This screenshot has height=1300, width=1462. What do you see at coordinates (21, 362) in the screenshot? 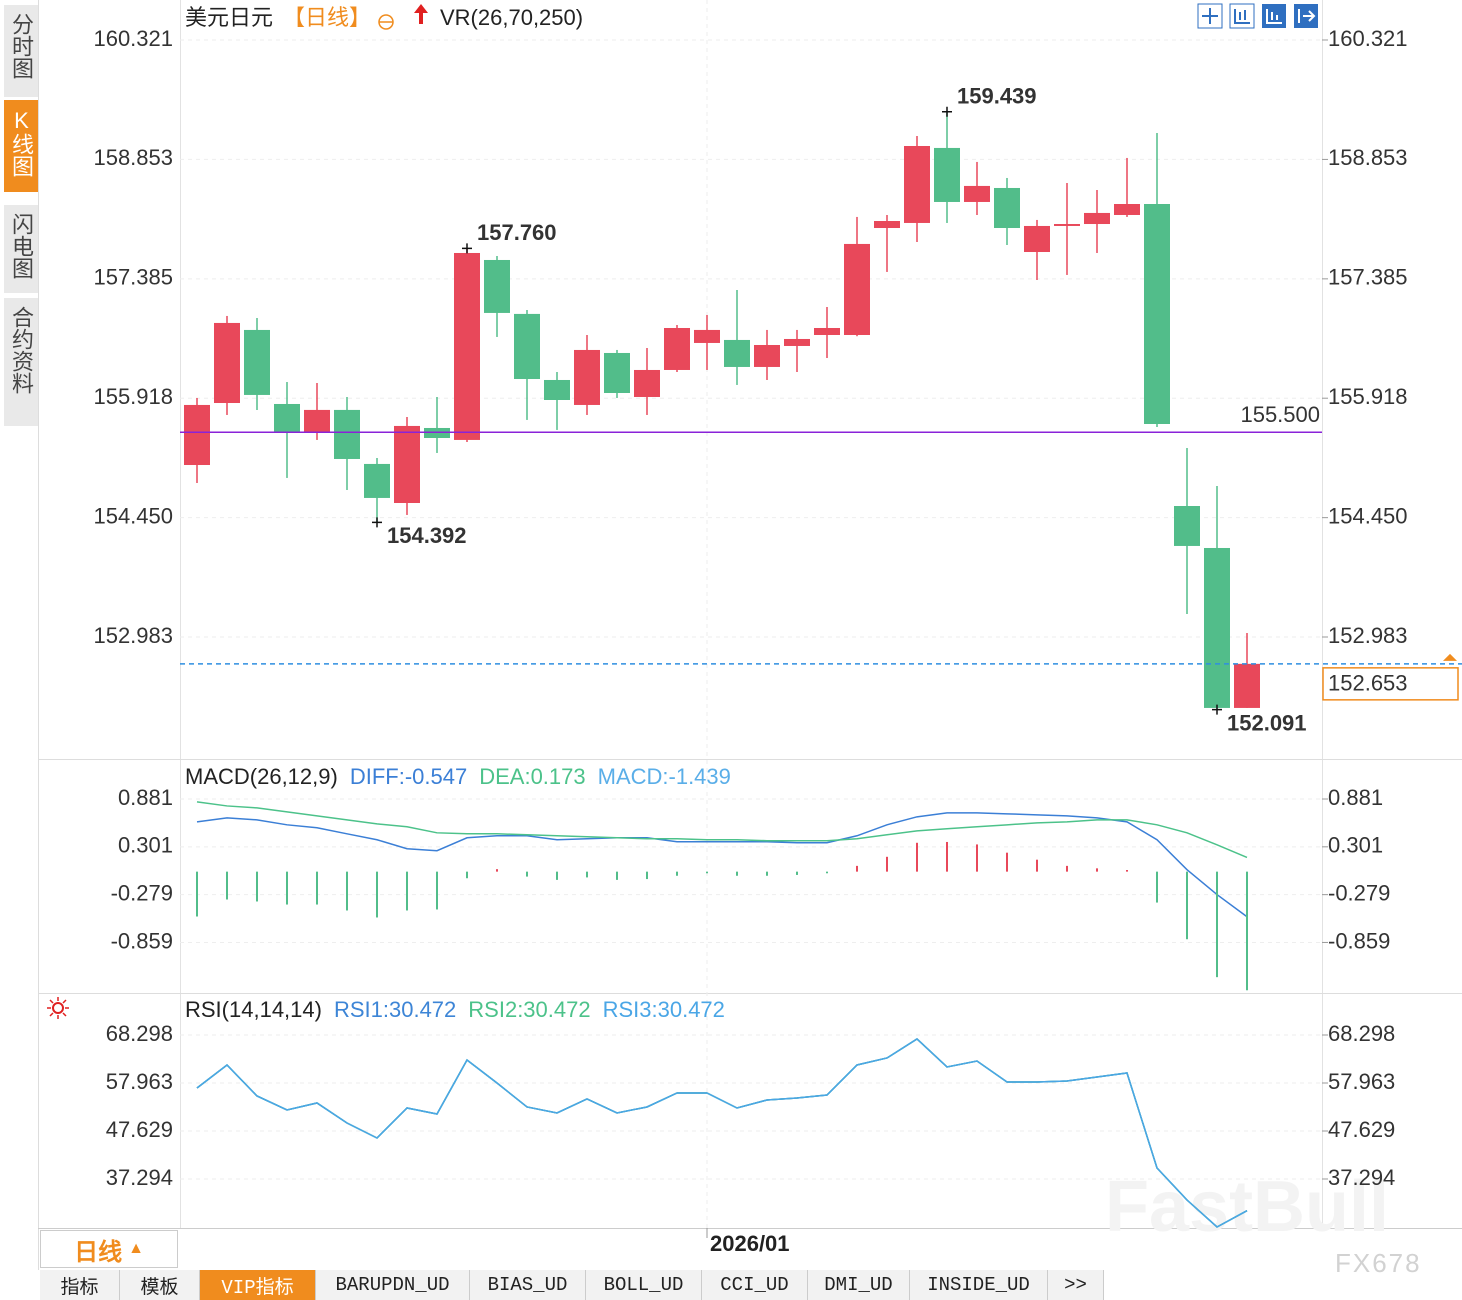
I see `side-tab: 合约资料` at bounding box center [21, 362].